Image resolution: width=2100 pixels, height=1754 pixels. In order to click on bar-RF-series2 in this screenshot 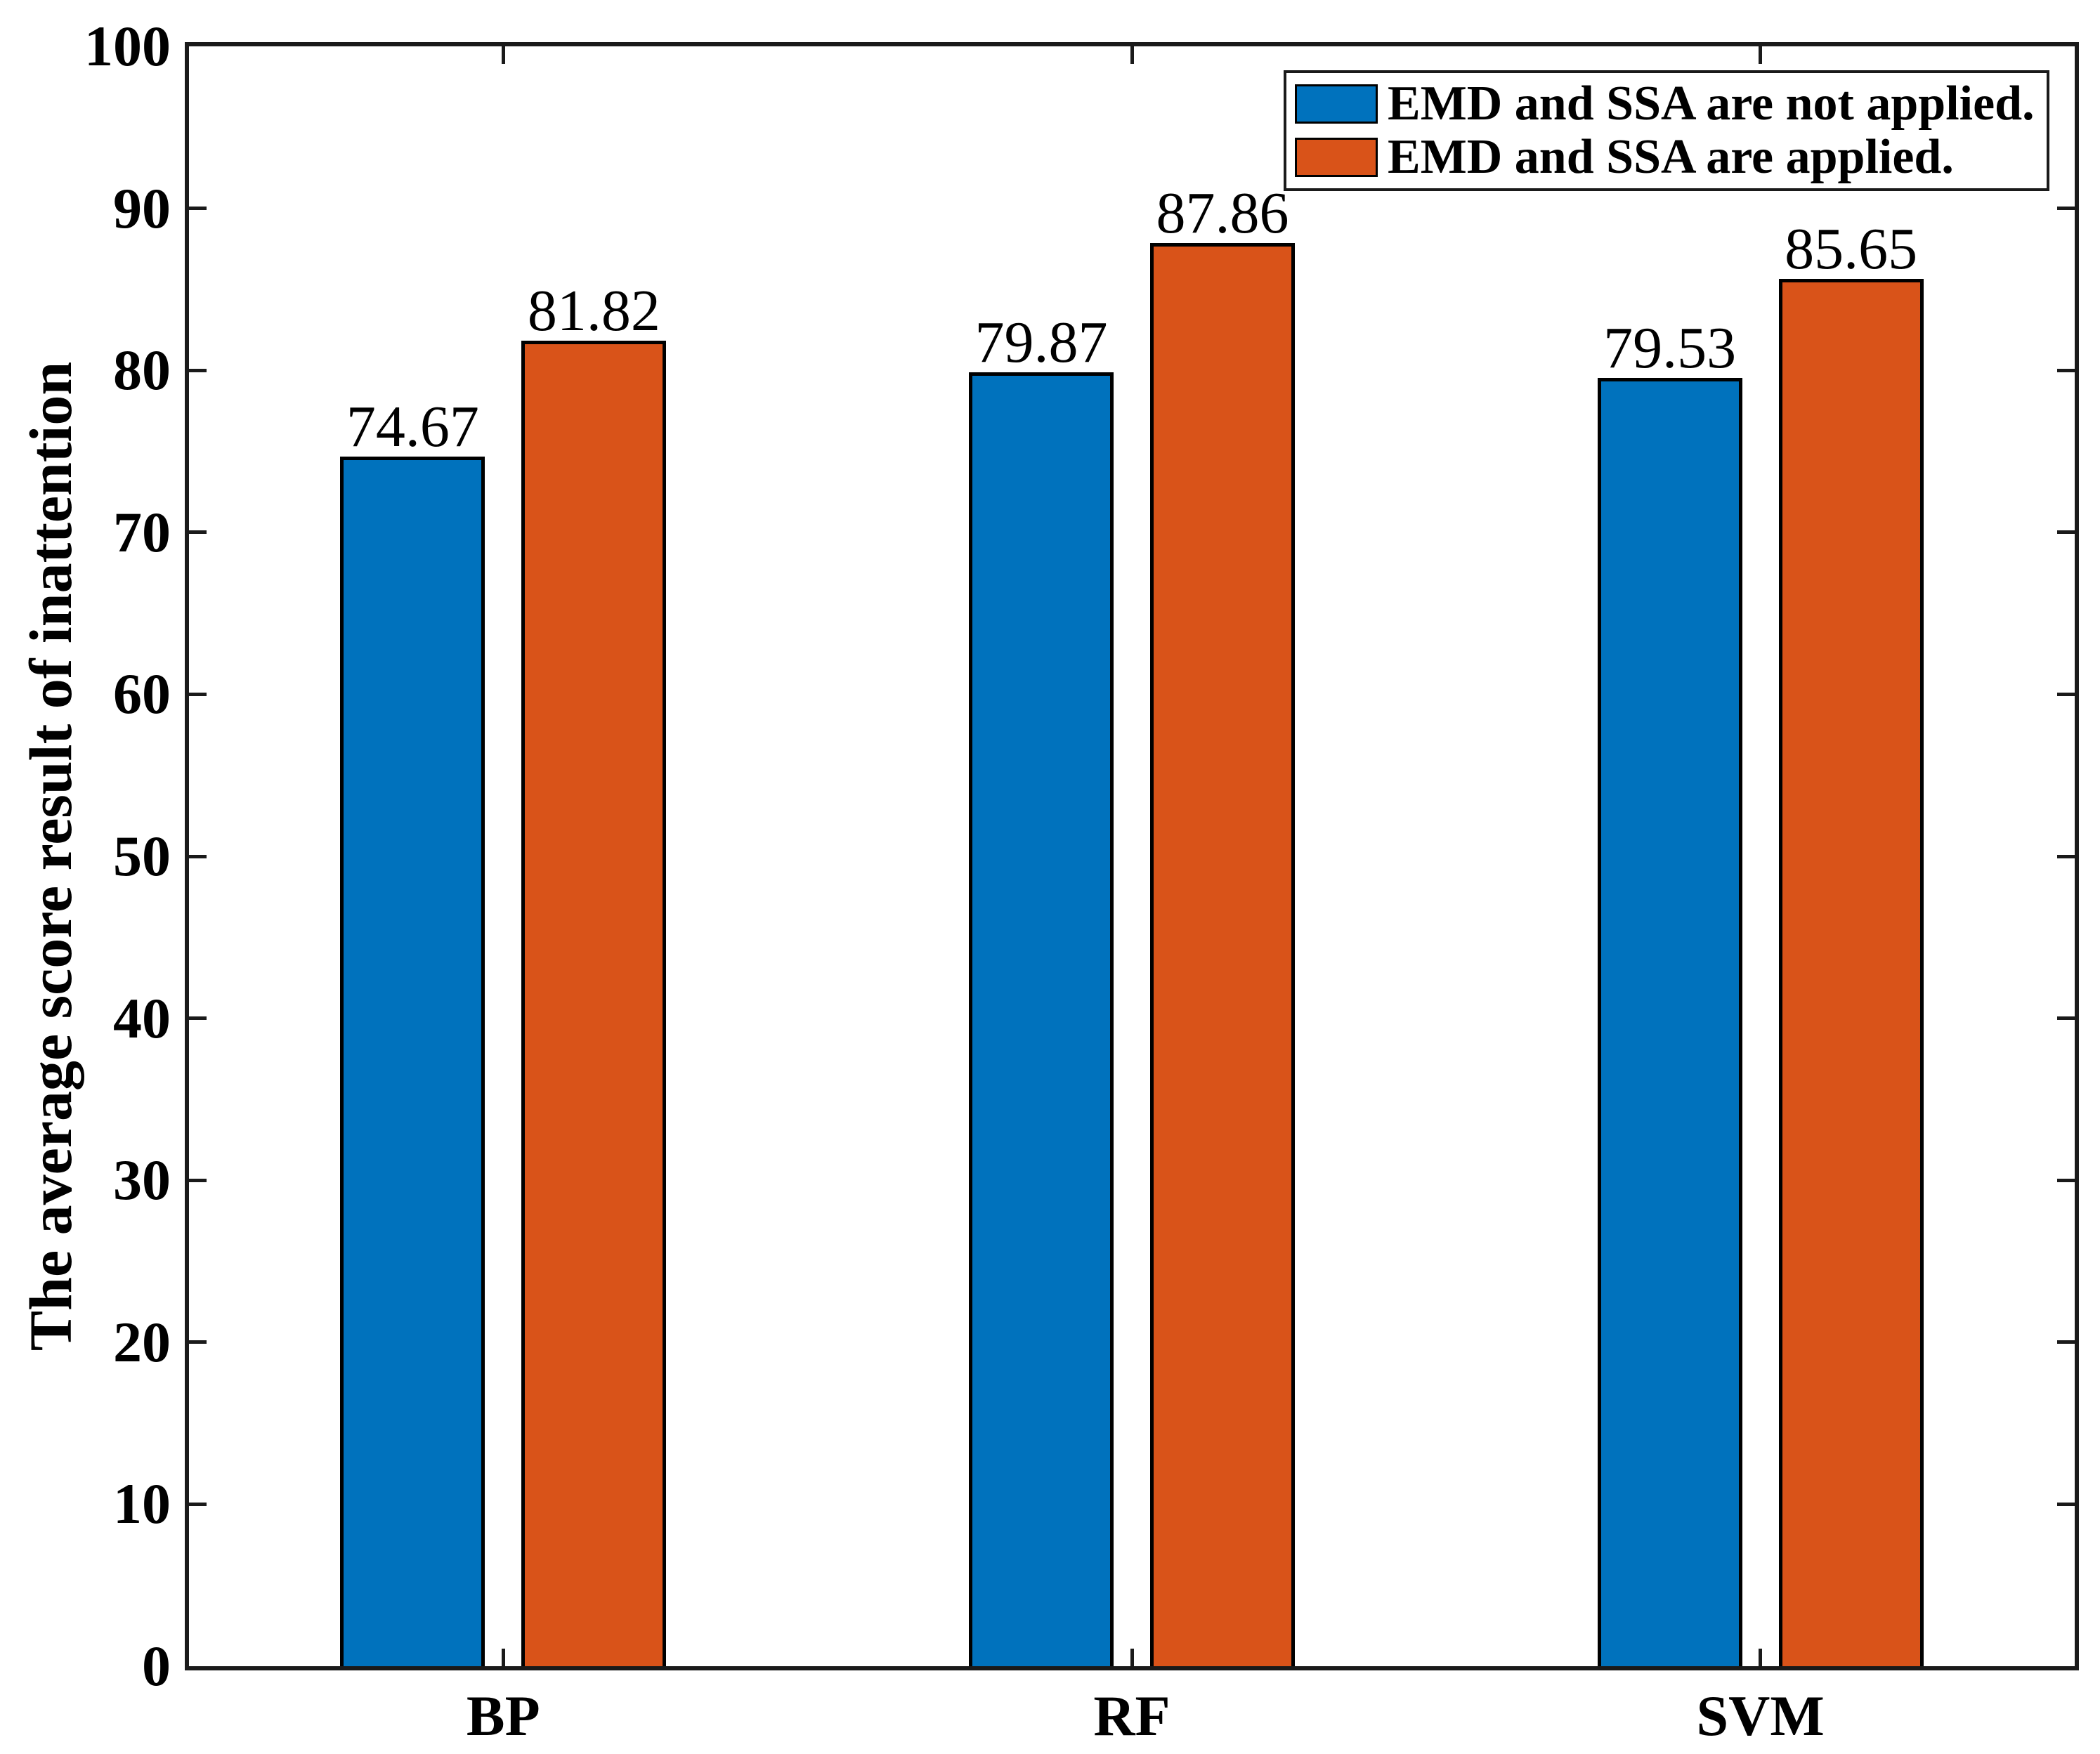, I will do `click(1222, 954)`.